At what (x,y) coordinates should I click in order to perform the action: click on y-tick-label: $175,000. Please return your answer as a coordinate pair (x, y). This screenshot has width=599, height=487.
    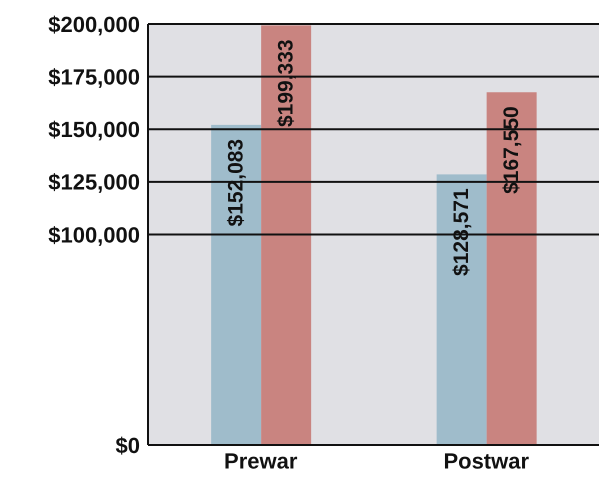
    Looking at the image, I should click on (94, 77).